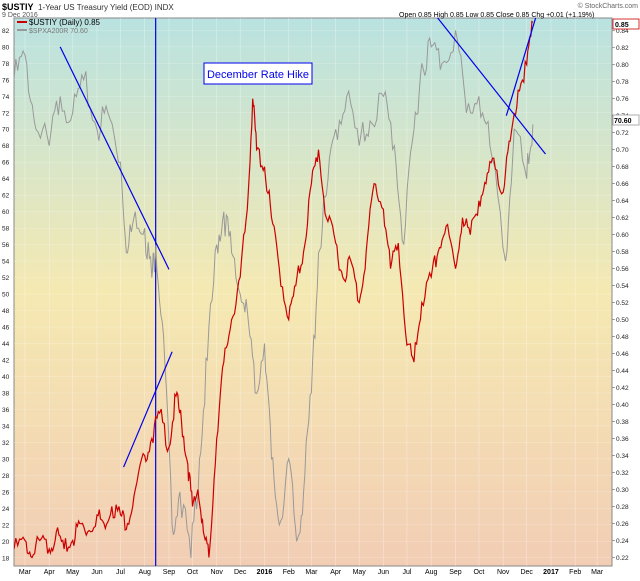 The width and height of the screenshot is (640, 581). I want to click on left-tick-label: 60, so click(6, 212).